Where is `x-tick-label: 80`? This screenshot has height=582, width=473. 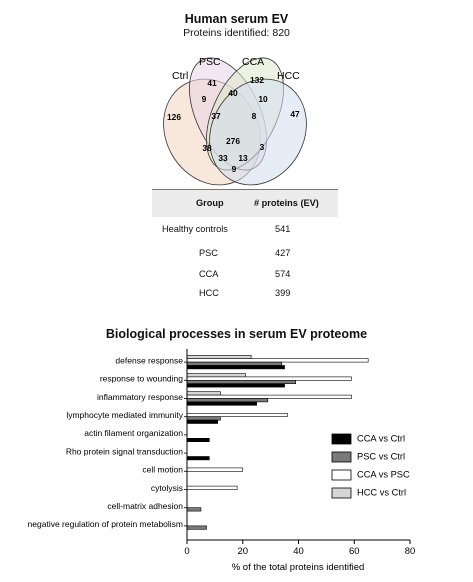
x-tick-label: 80 is located at coordinates (410, 551).